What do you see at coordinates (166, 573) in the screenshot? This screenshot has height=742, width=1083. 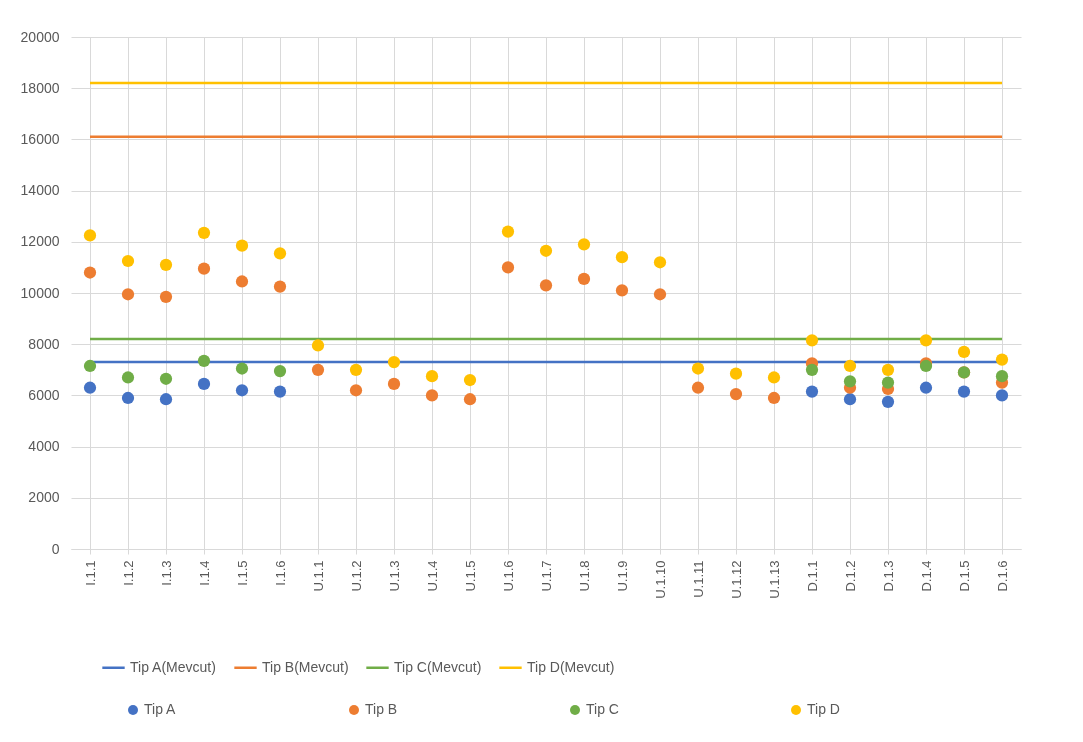 I see `x-tick-label: I.1.3` at bounding box center [166, 573].